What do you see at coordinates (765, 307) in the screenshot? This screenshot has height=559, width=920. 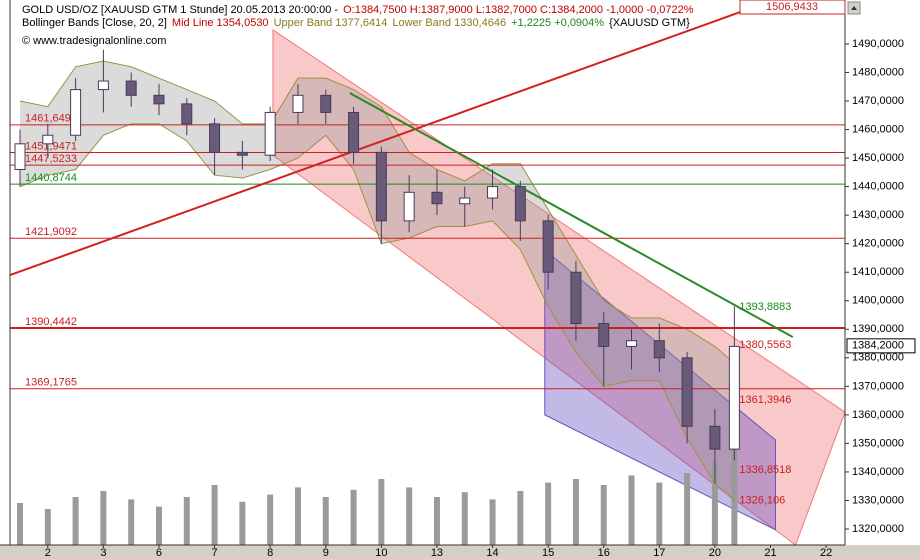 I see `annotation: 1393,8883` at bounding box center [765, 307].